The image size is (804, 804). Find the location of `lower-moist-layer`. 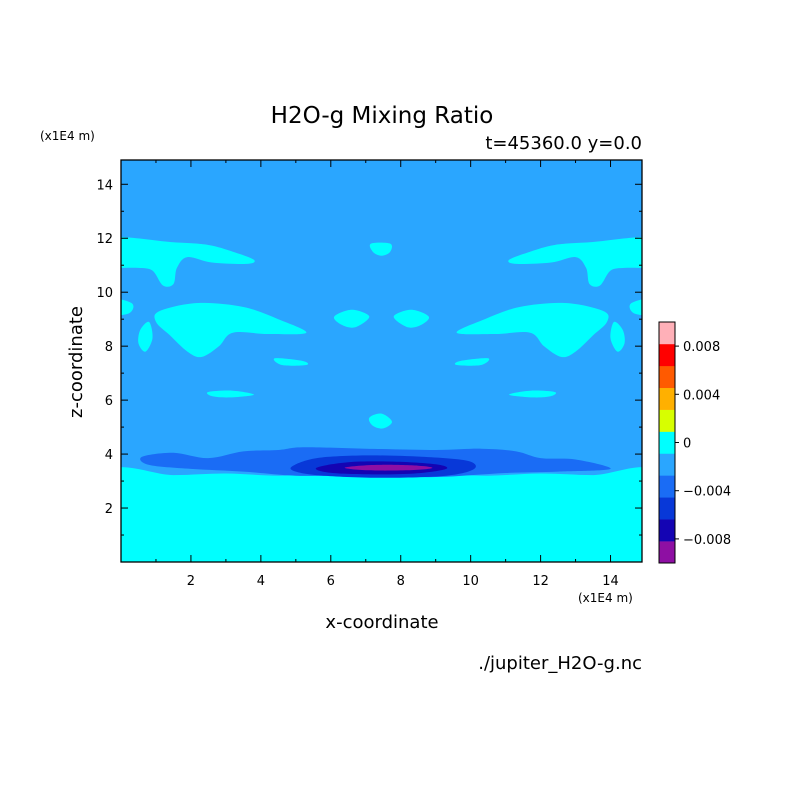

lower-moist-layer is located at coordinates (381, 514).